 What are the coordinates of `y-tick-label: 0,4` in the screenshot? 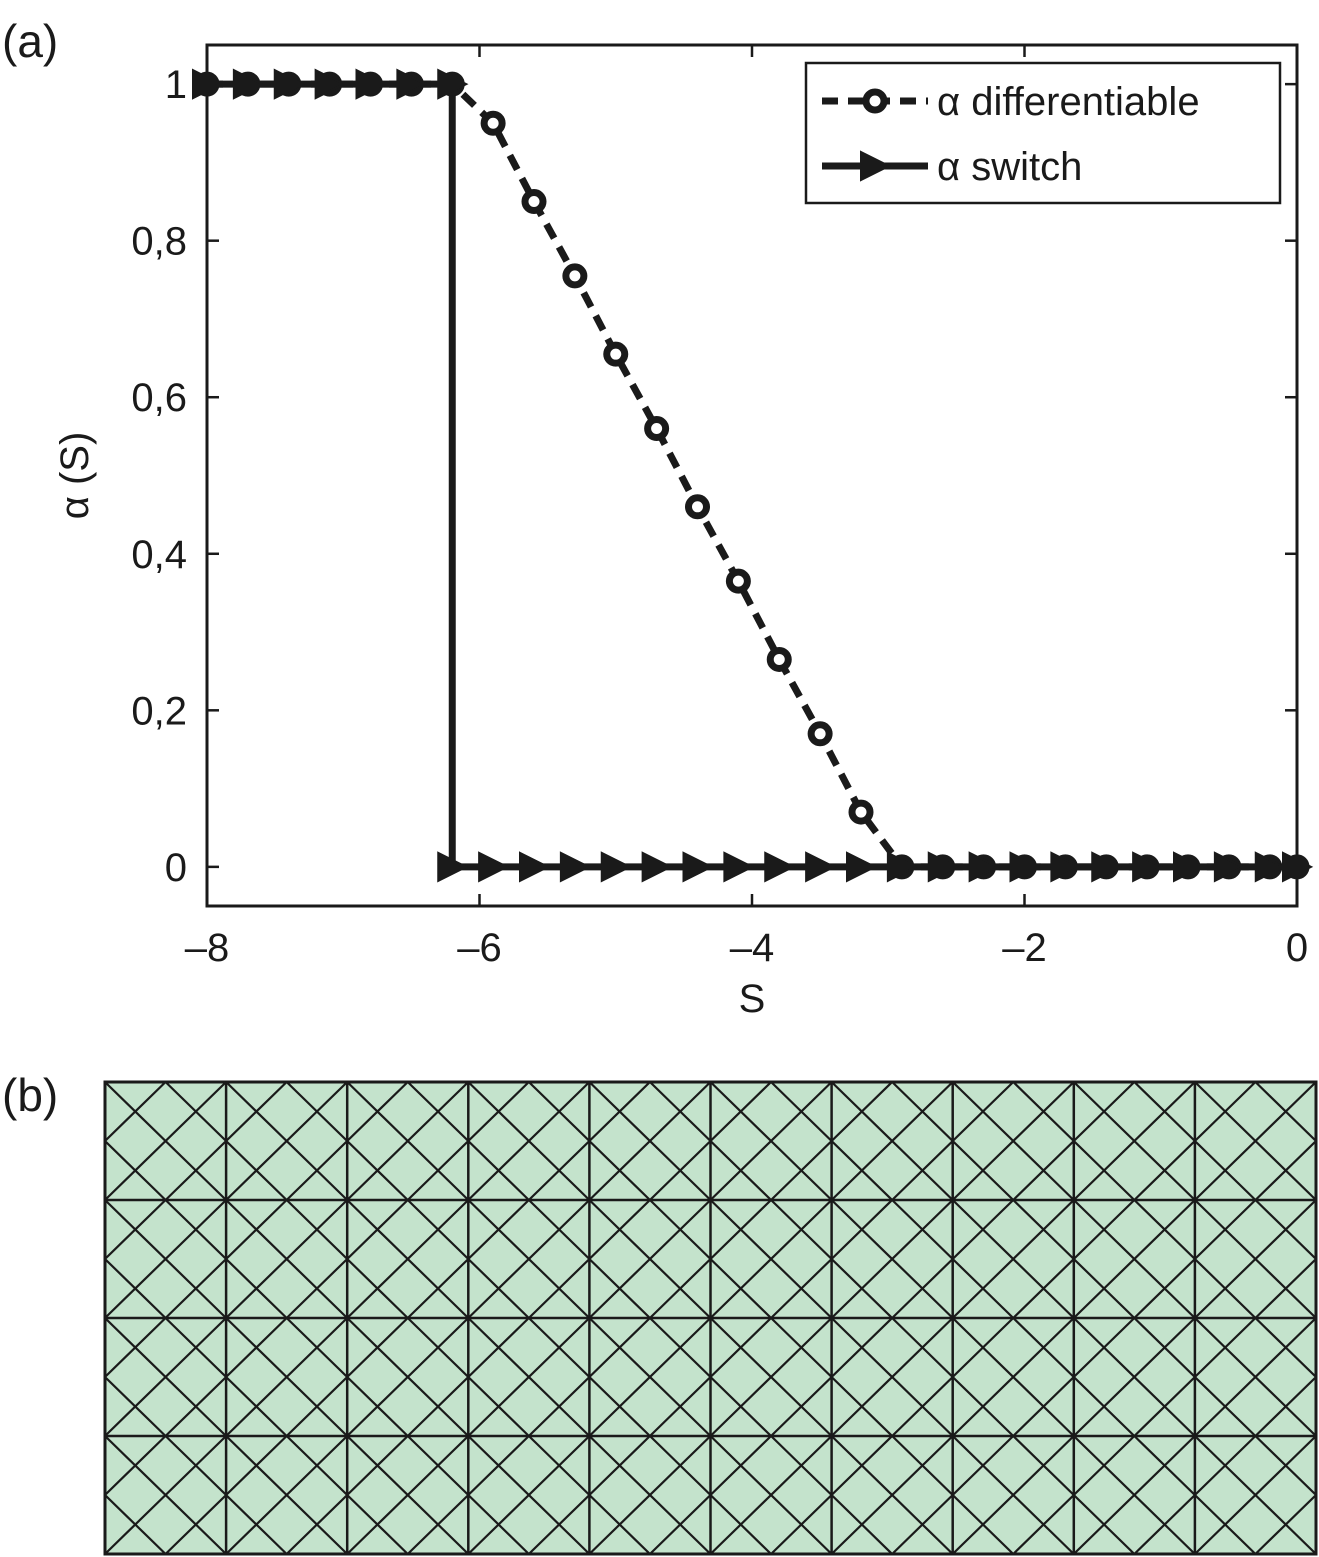 It's located at (159, 555).